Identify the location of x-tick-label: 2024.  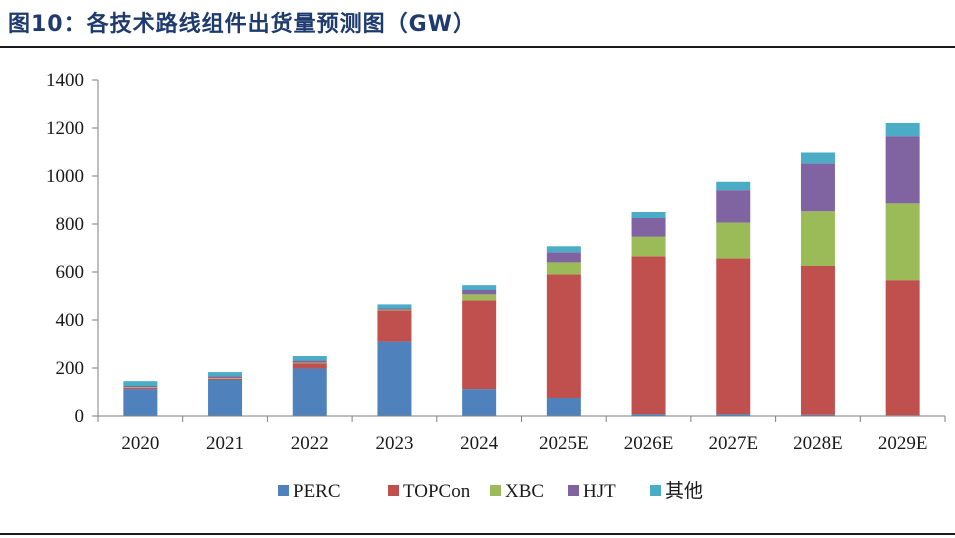
(479, 443).